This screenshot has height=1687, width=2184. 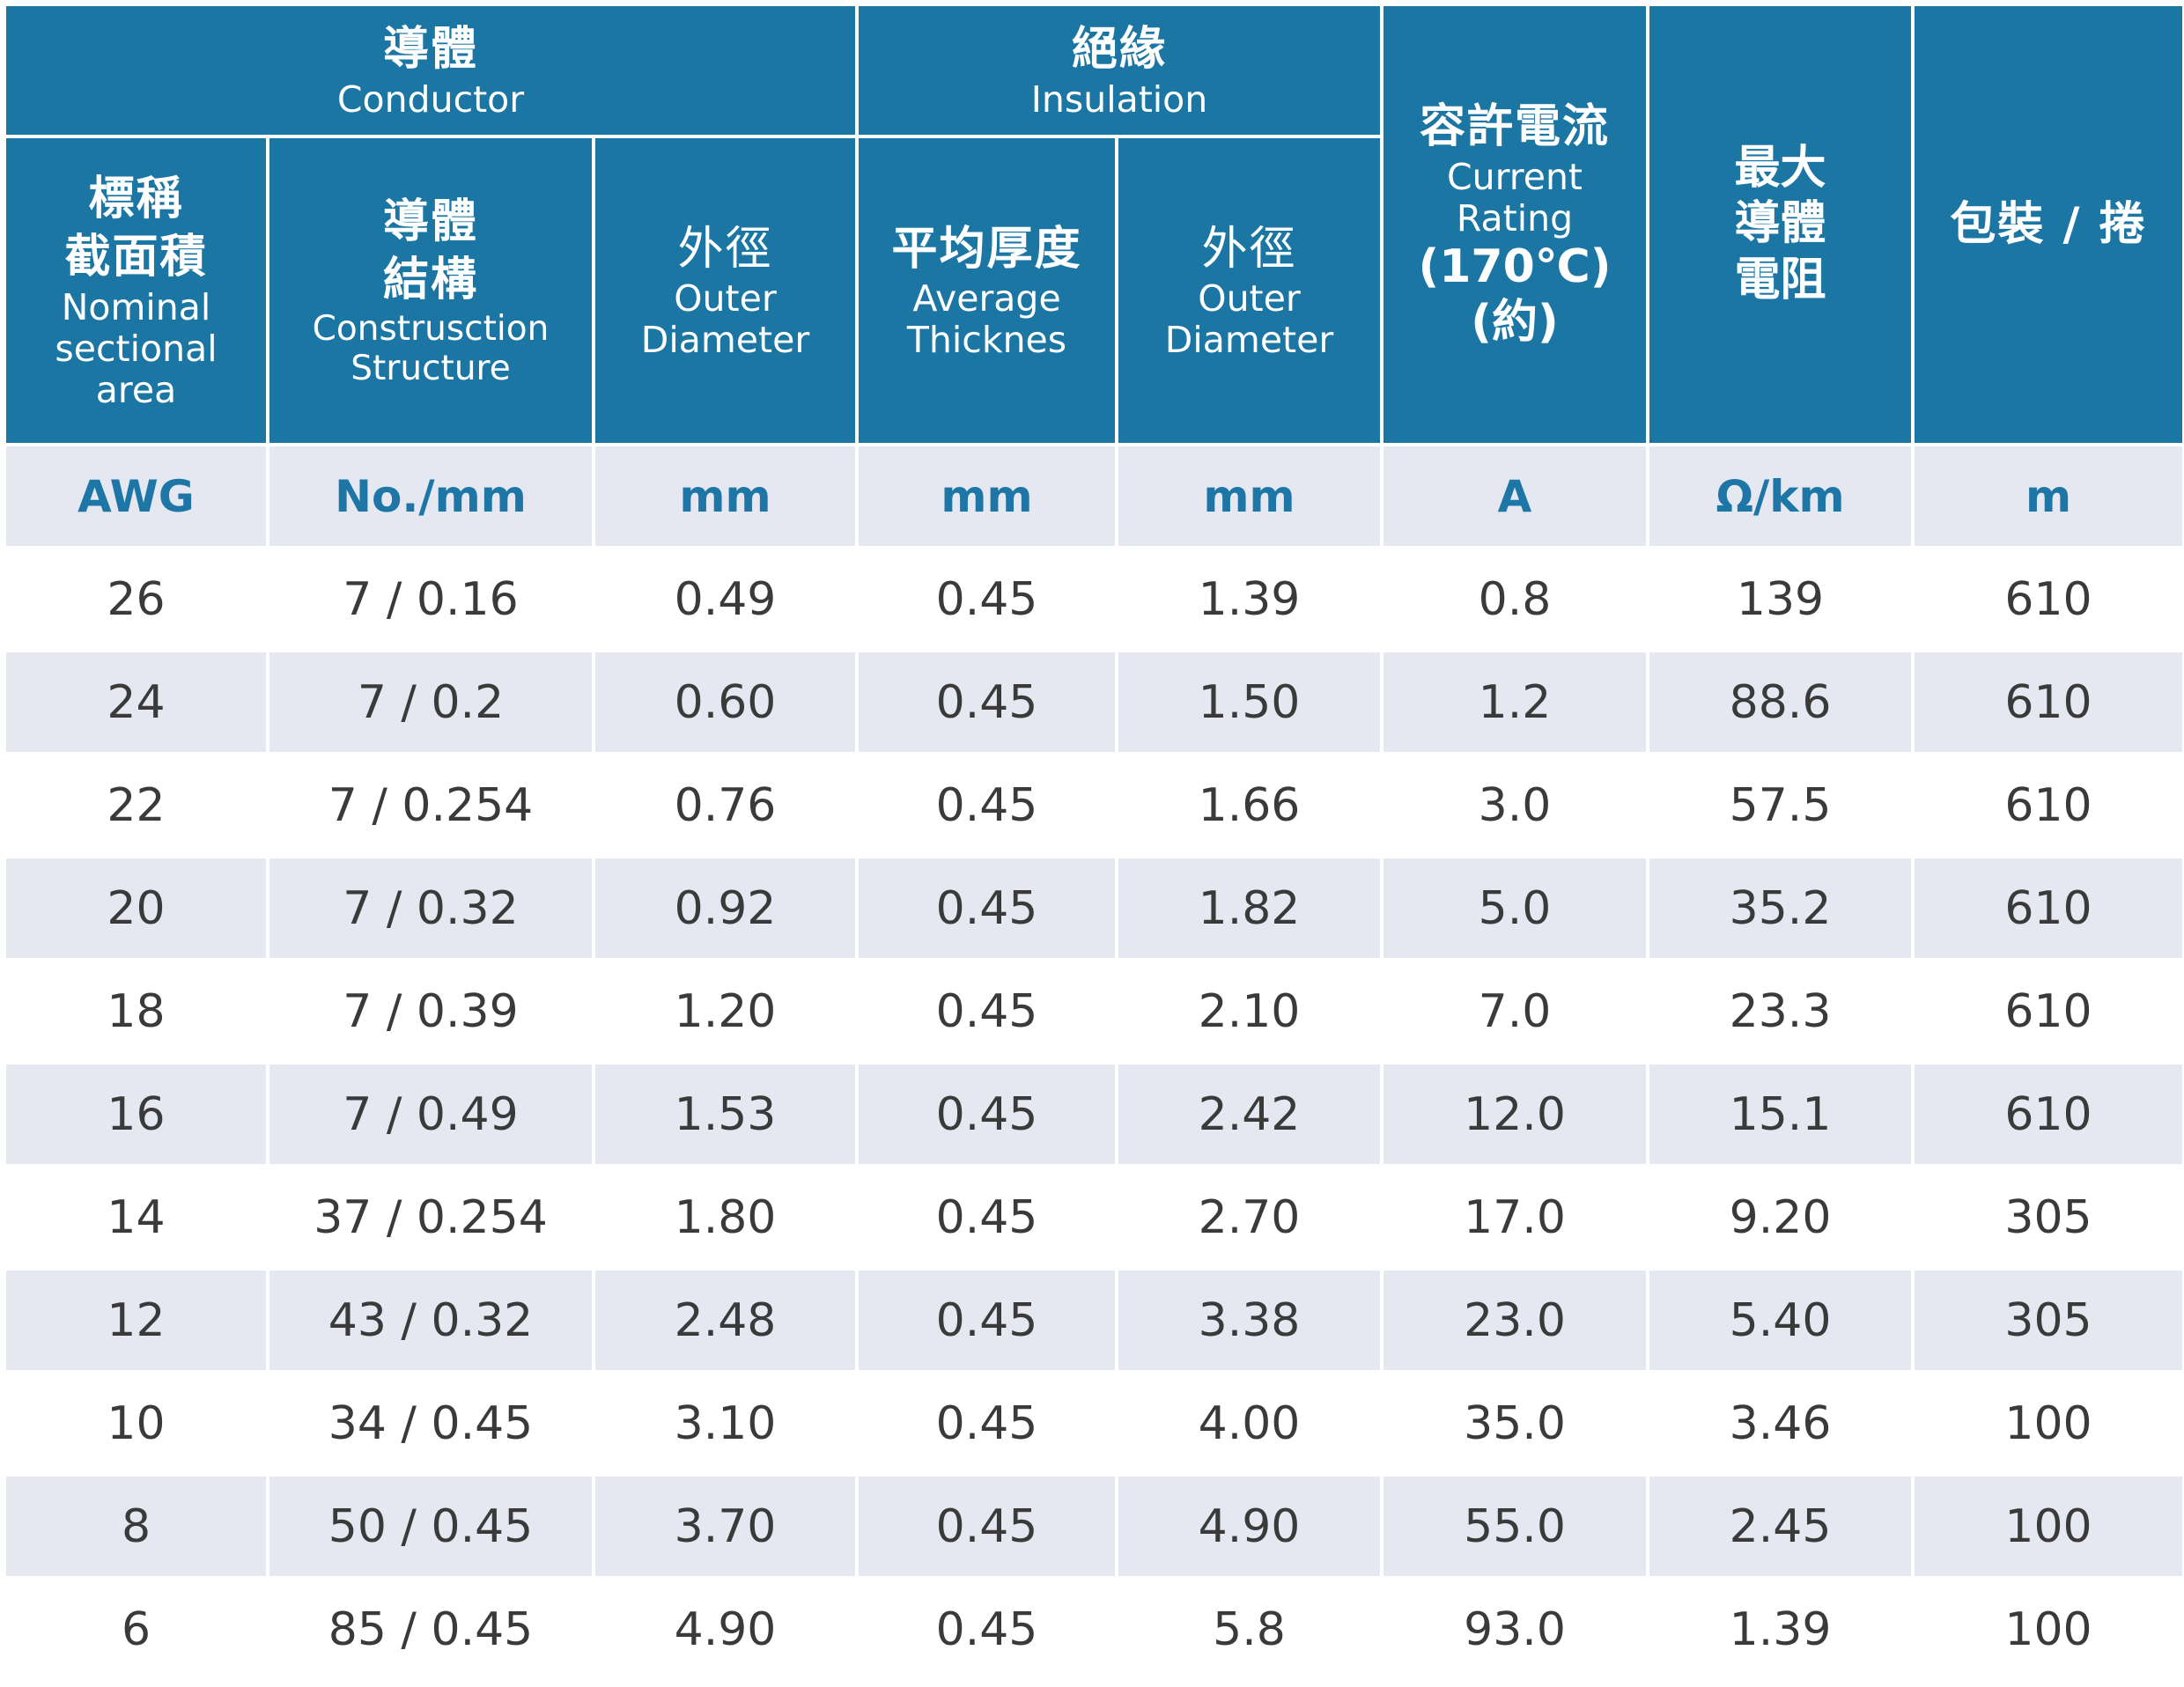 What do you see at coordinates (430, 1320) in the screenshot?
I see `cell-construction: 43 / 0.32` at bounding box center [430, 1320].